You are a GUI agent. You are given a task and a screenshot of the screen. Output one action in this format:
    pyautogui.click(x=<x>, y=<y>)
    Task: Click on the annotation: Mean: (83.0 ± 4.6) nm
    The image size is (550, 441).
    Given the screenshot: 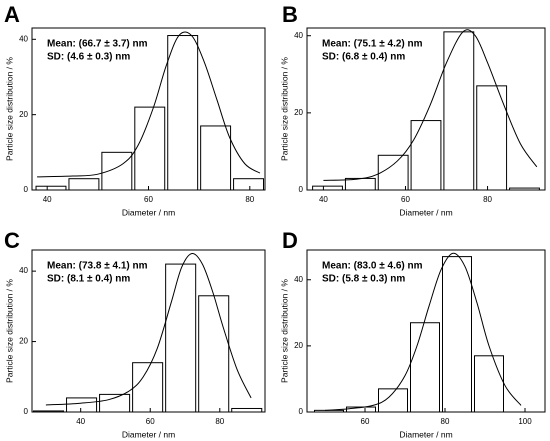 What is the action you would take?
    pyautogui.click(x=372, y=266)
    